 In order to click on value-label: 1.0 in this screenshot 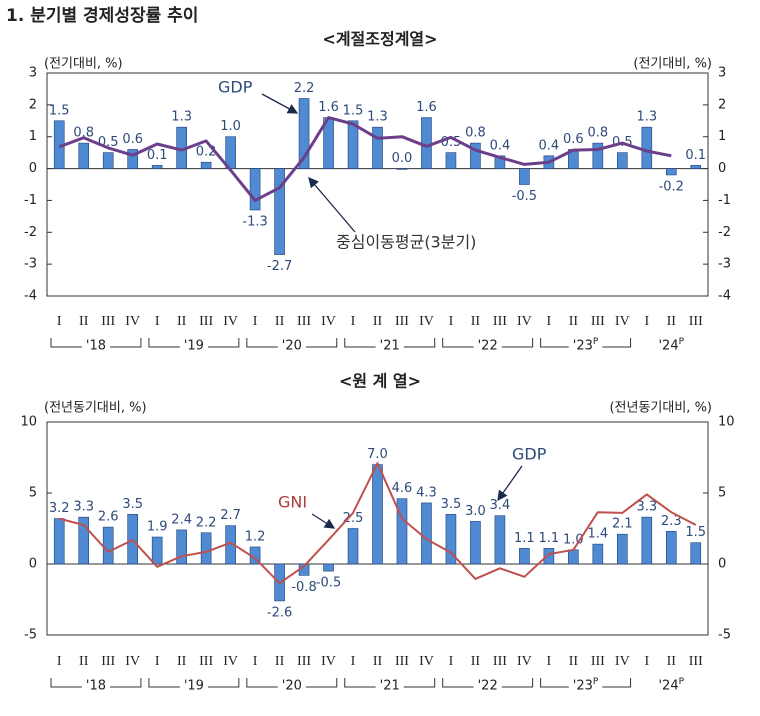, I will do `click(230, 126)`.